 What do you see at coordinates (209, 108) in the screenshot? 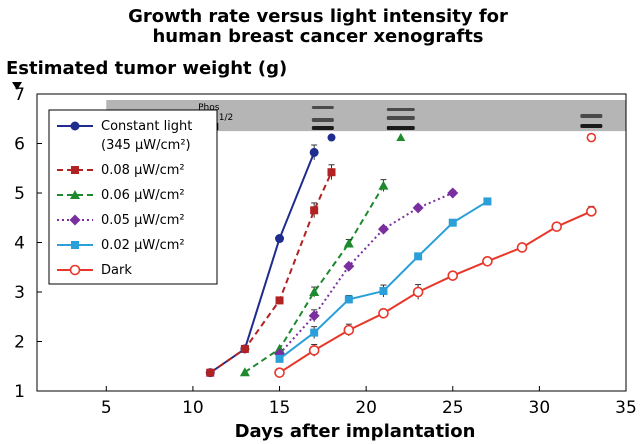
I see `blot-label: Phos` at bounding box center [209, 108].